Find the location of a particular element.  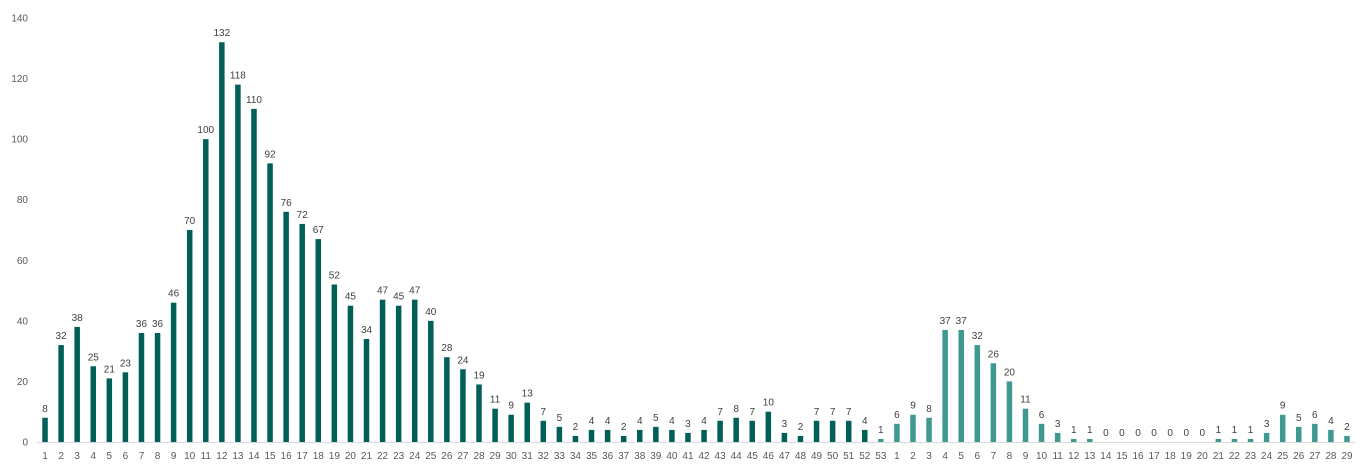

data-label: 76 is located at coordinates (287, 203).